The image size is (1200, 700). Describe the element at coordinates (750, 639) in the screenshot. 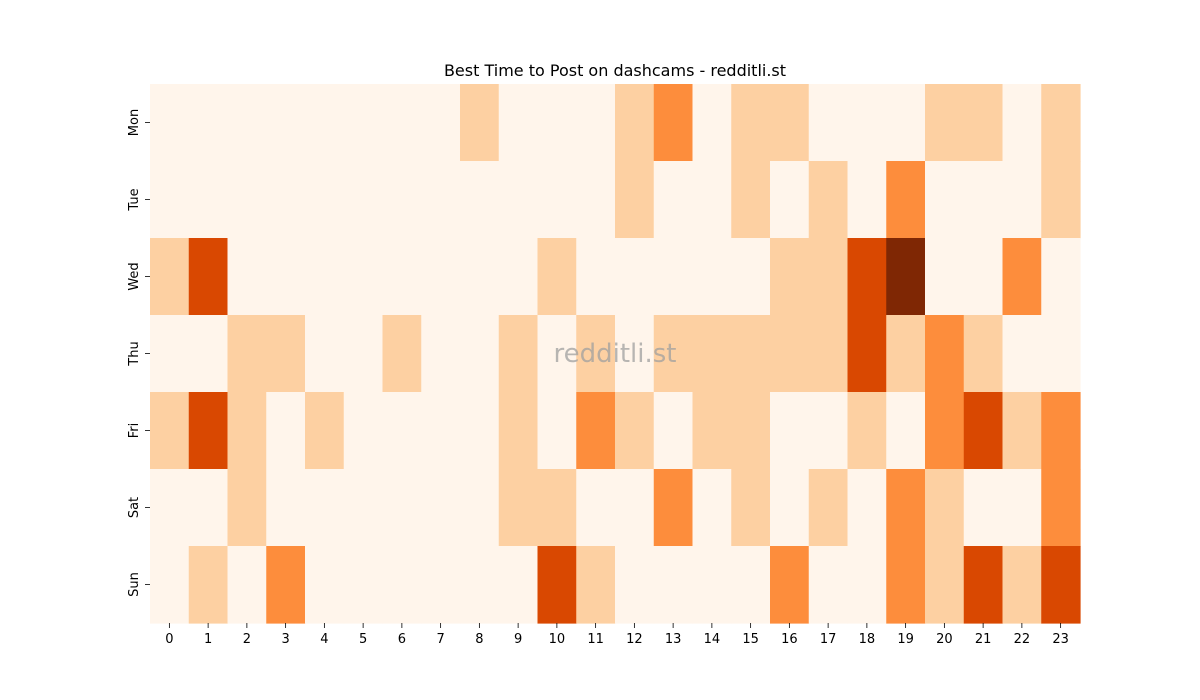

I see `x-tick-label: 15` at that location.